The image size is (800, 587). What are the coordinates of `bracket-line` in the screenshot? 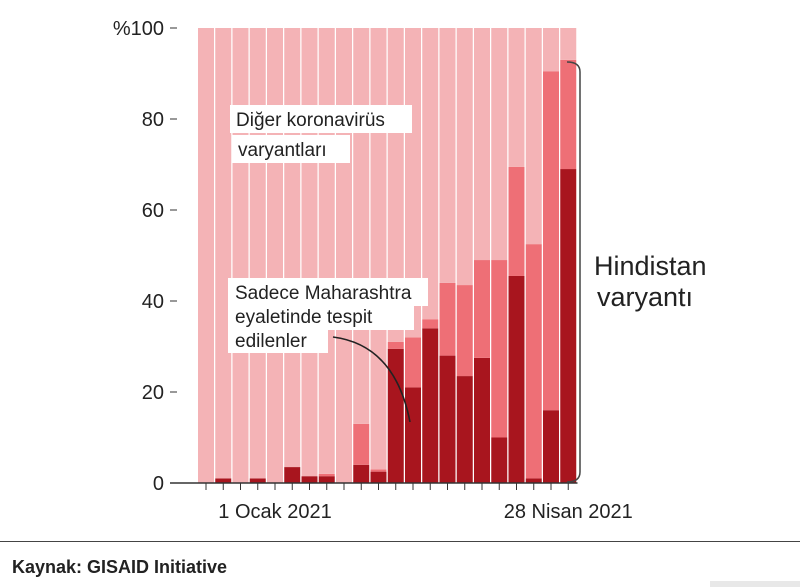 It's located at (573, 272).